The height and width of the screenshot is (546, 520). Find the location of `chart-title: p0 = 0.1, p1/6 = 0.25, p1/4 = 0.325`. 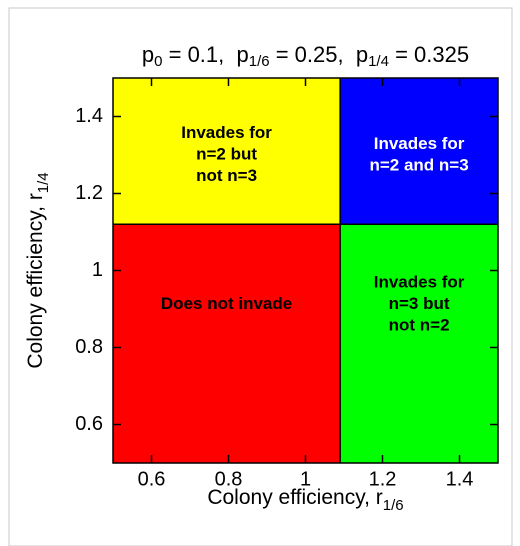

chart-title: p0 = 0.1, p1/6 = 0.25, p1/4 = 0.325 is located at coordinates (305, 56).